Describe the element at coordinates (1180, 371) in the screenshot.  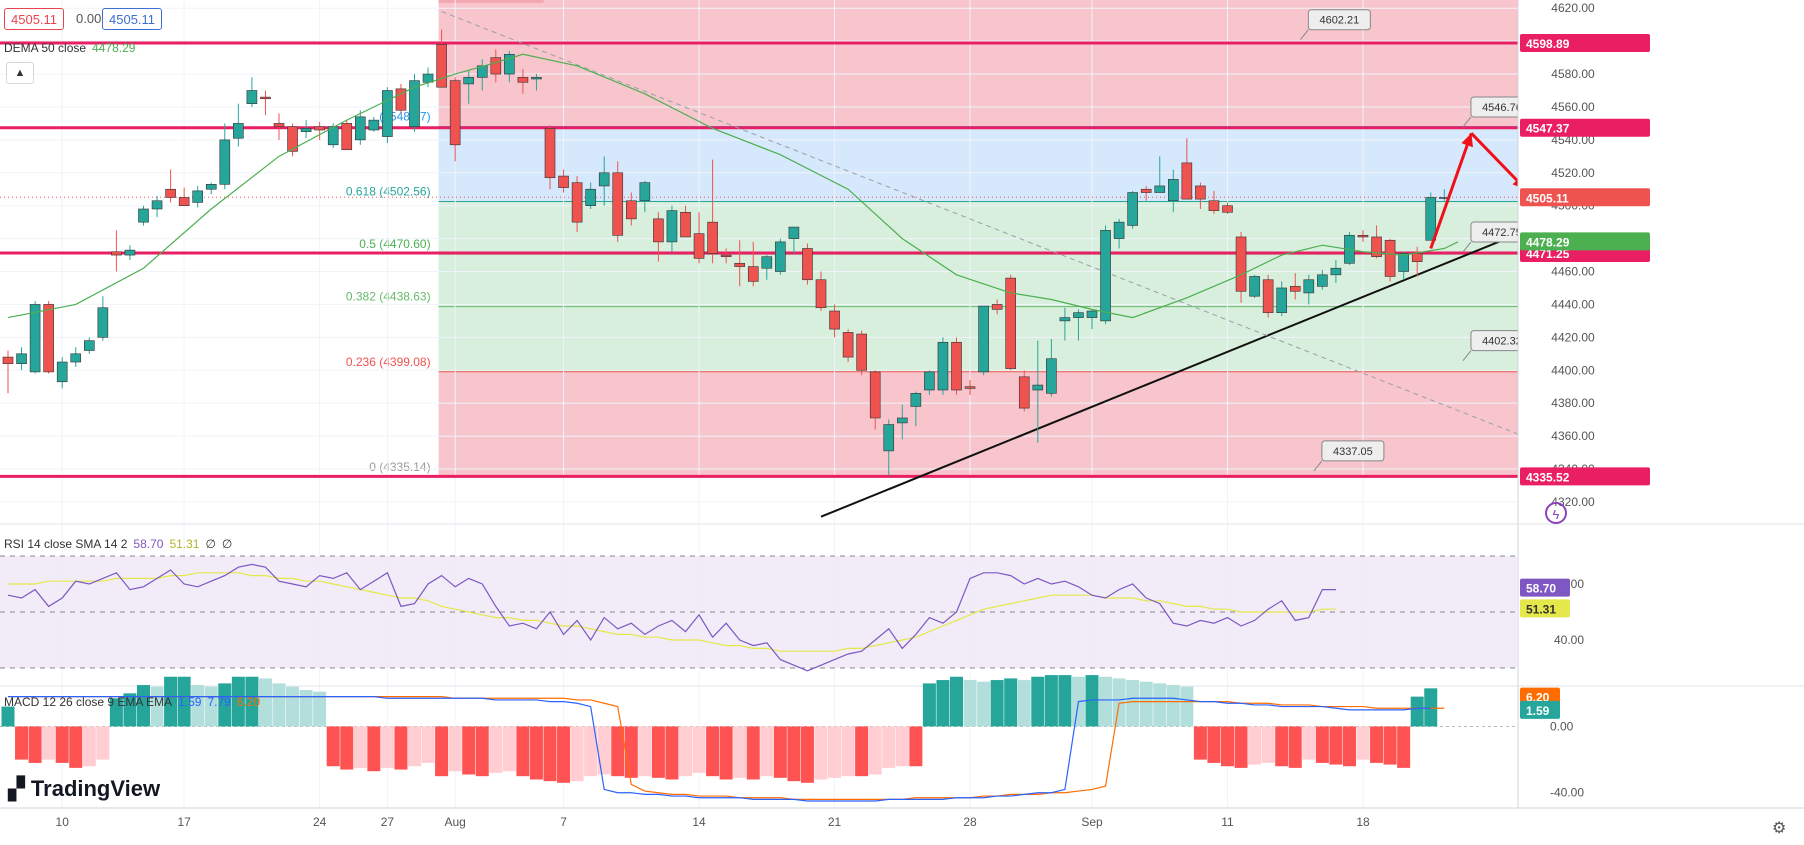
I see `support-trendline` at that location.